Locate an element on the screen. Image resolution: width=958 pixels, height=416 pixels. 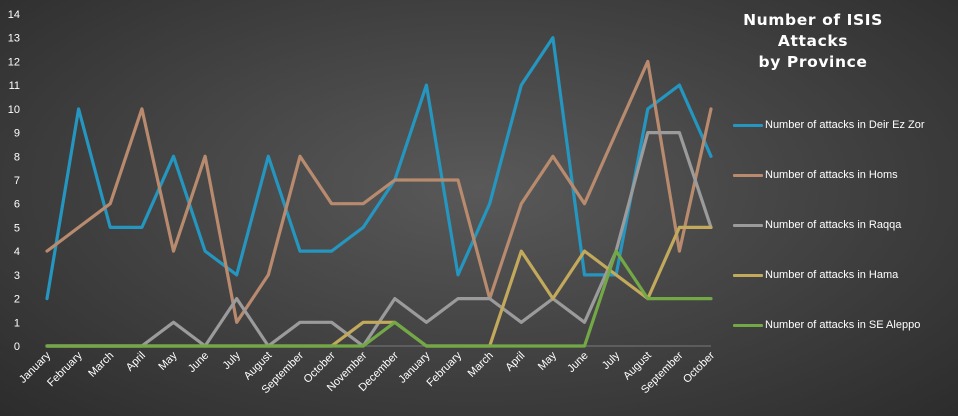
legend-item-hama: Number of attacks in Hama is located at coordinates (844, 275).